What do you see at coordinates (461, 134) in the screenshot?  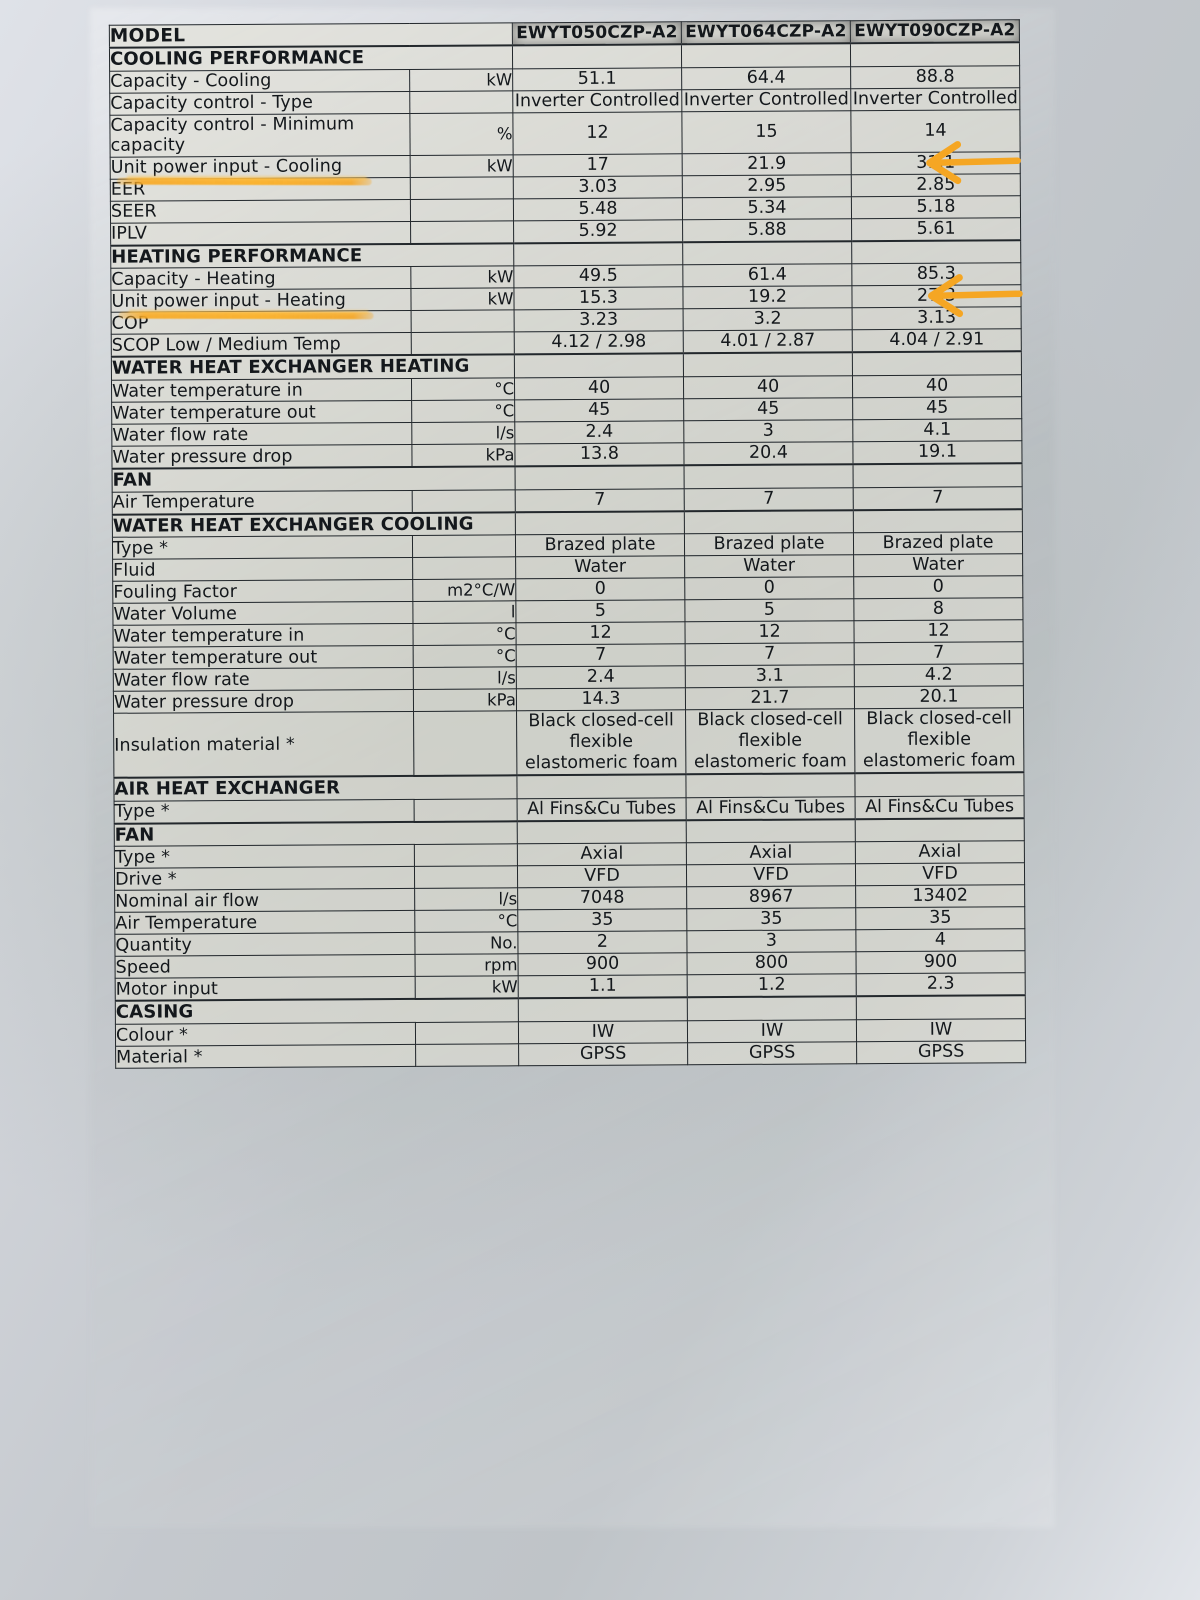 I see `row-unit: %` at bounding box center [461, 134].